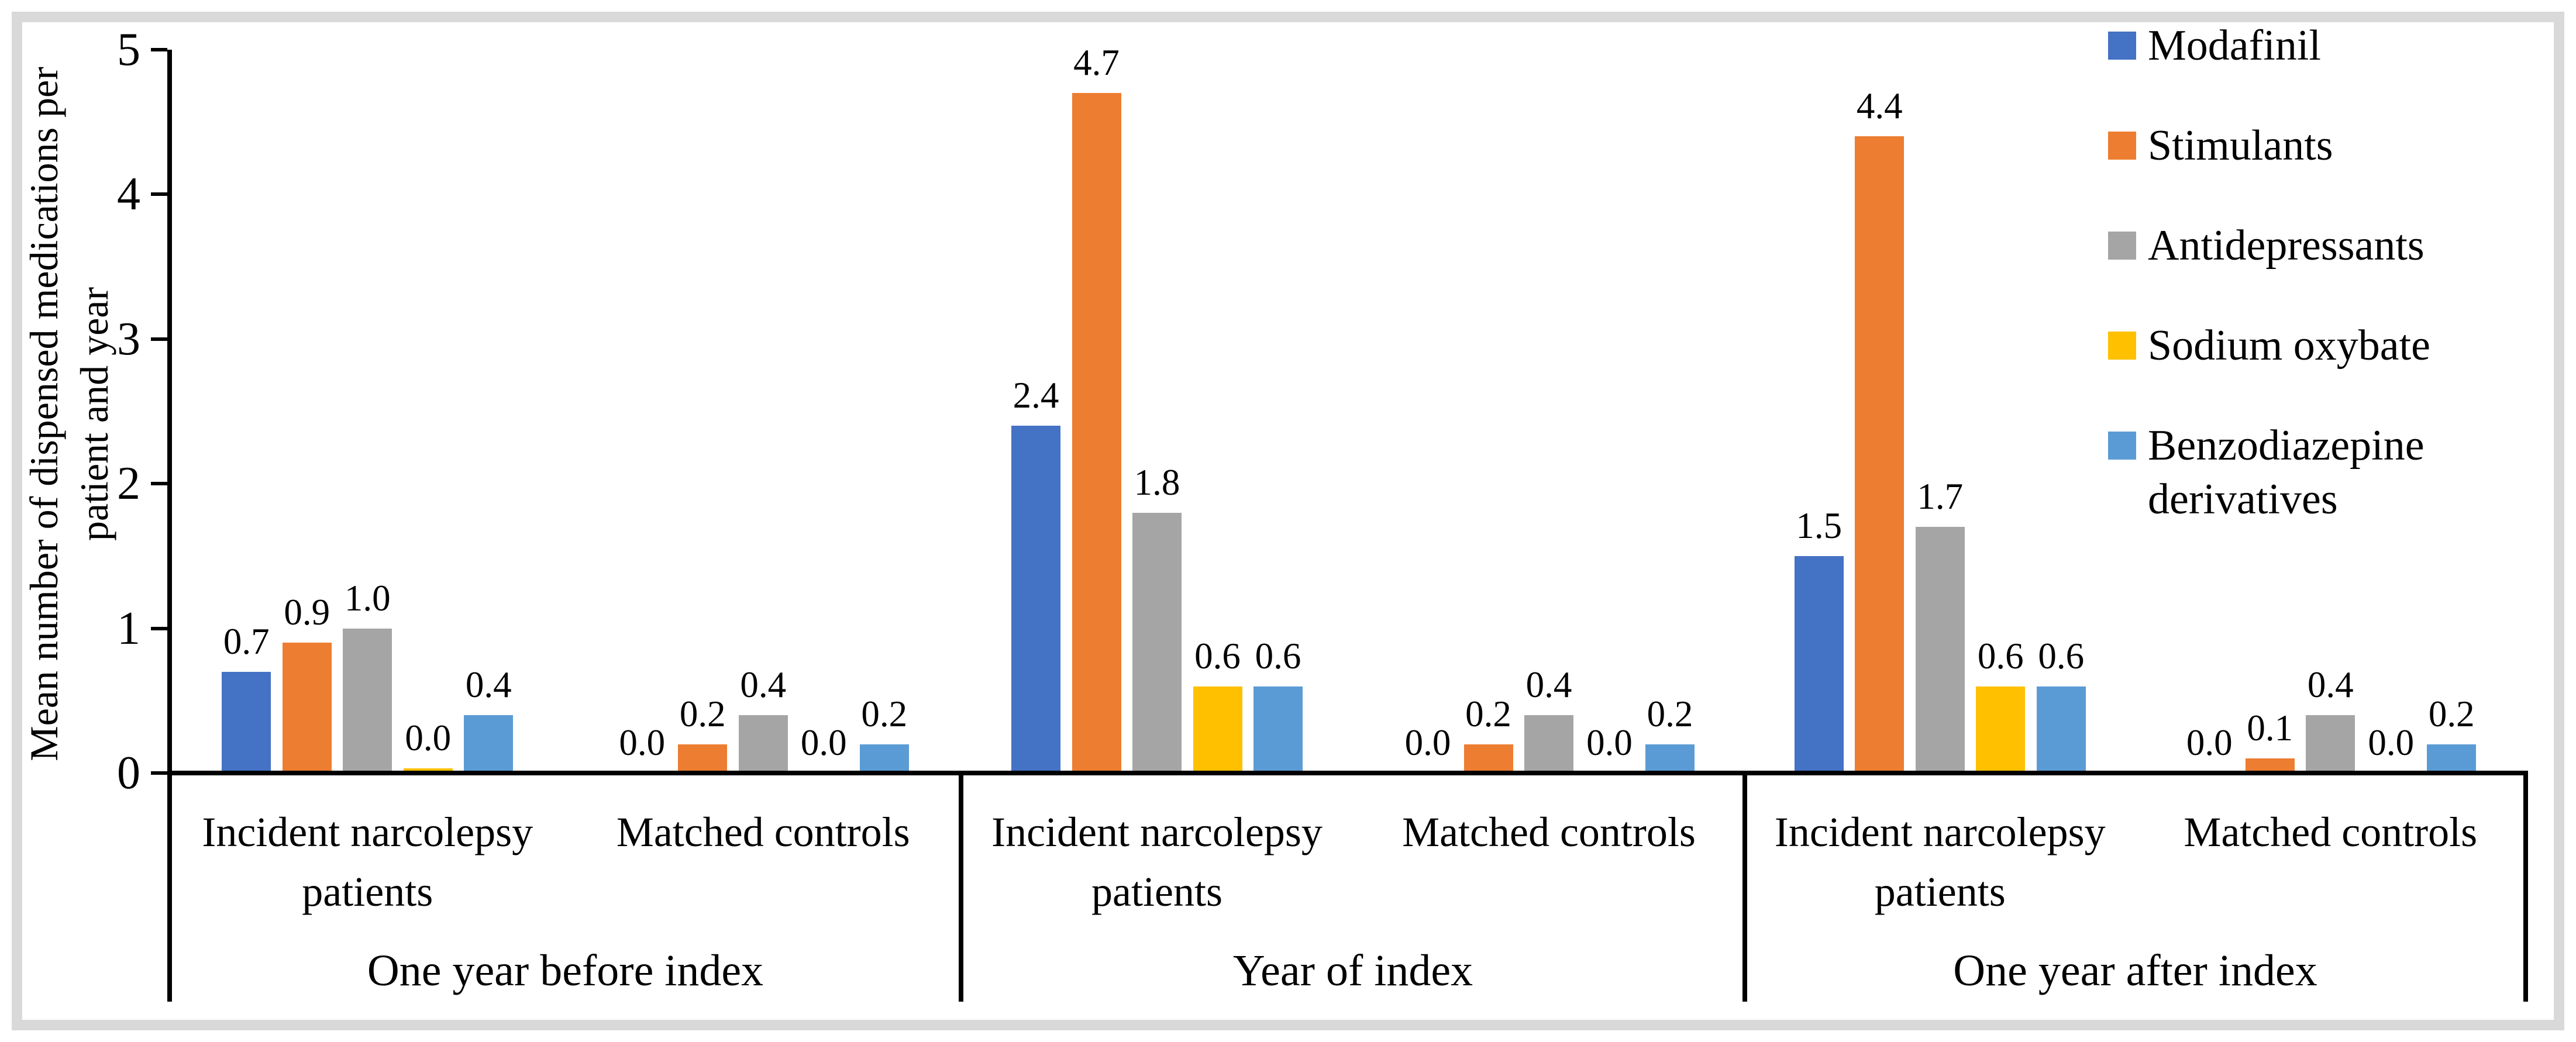 This screenshot has height=1042, width=2576. Describe the element at coordinates (2122, 46) in the screenshot. I see `legend-swatch-modafinil` at that location.